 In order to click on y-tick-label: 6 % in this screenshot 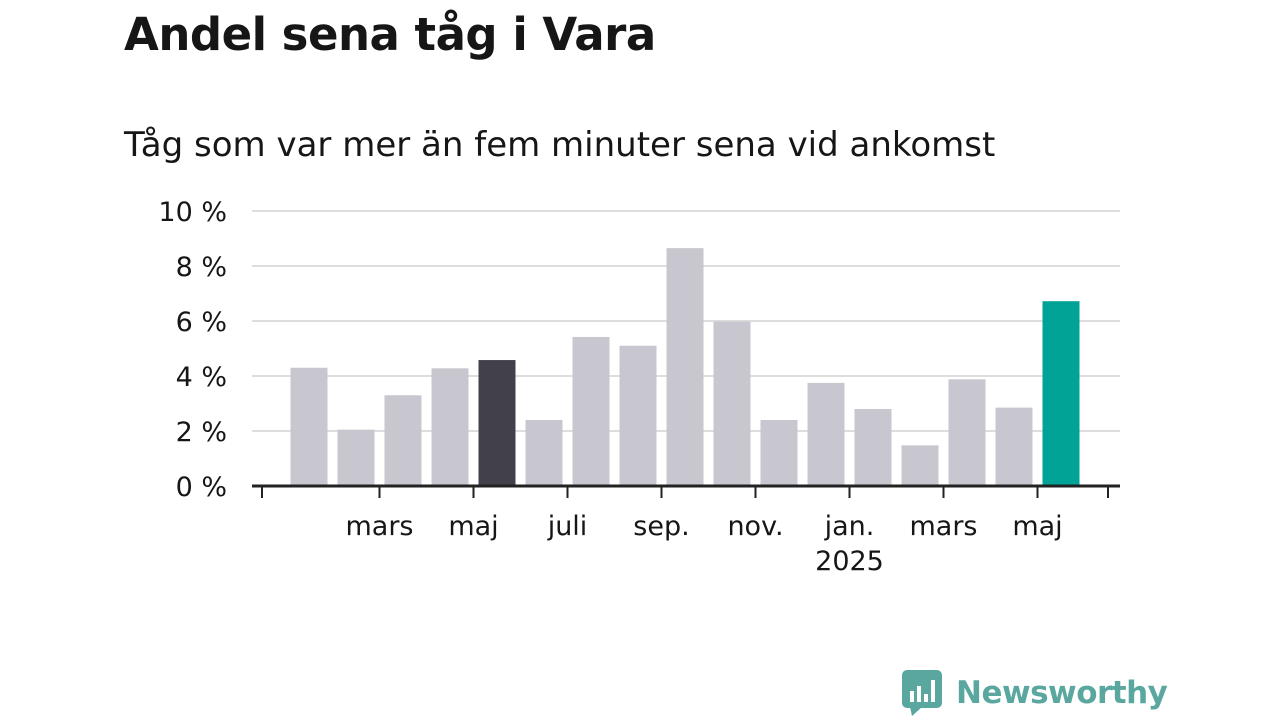, I will do `click(201, 322)`.